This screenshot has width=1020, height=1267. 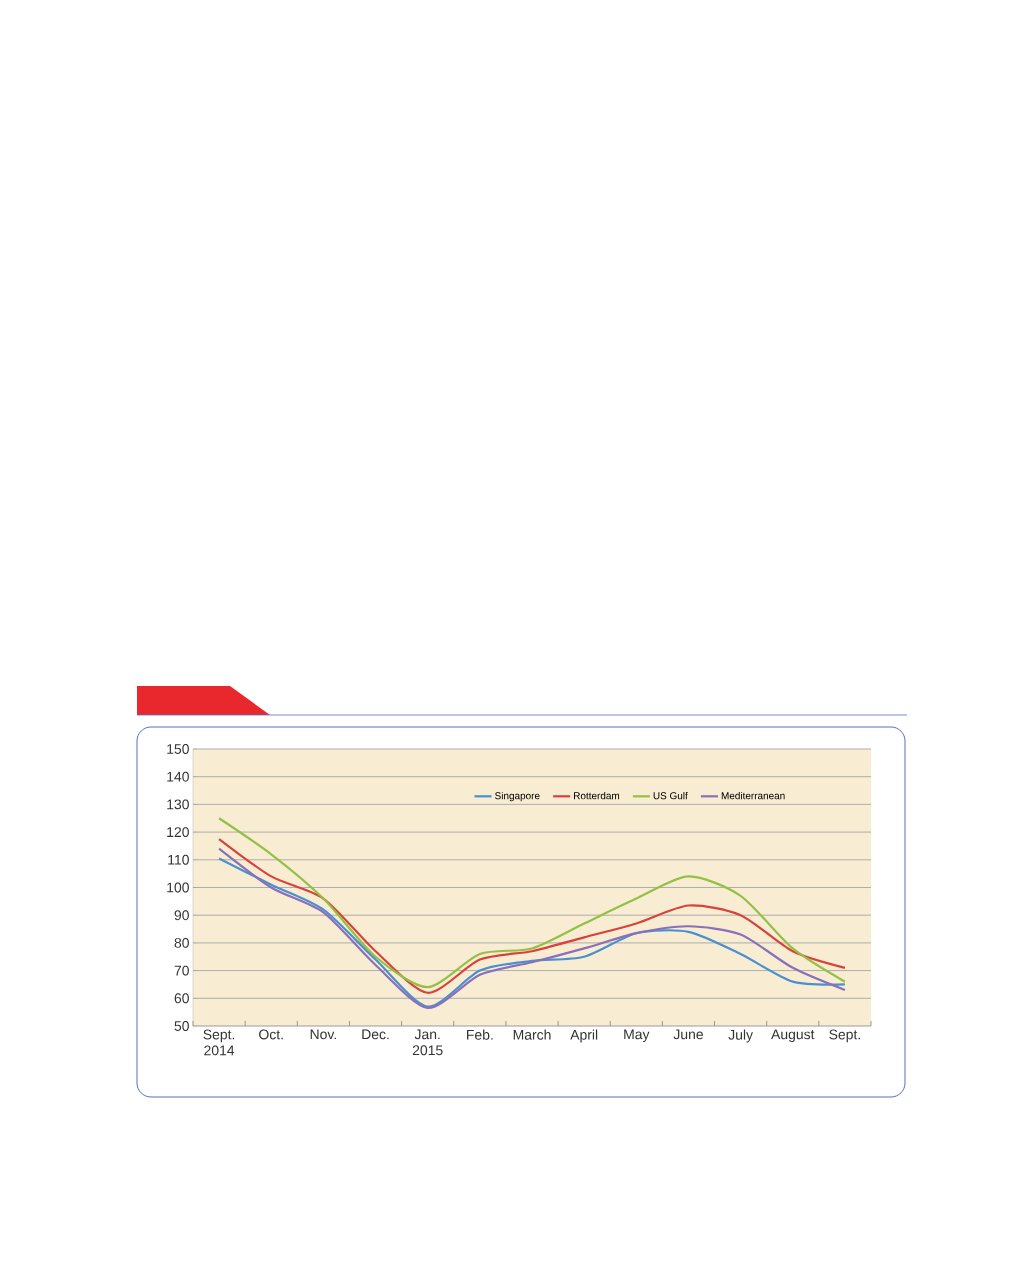 What do you see at coordinates (532, 1034) in the screenshot?
I see `x-tick-label: March` at bounding box center [532, 1034].